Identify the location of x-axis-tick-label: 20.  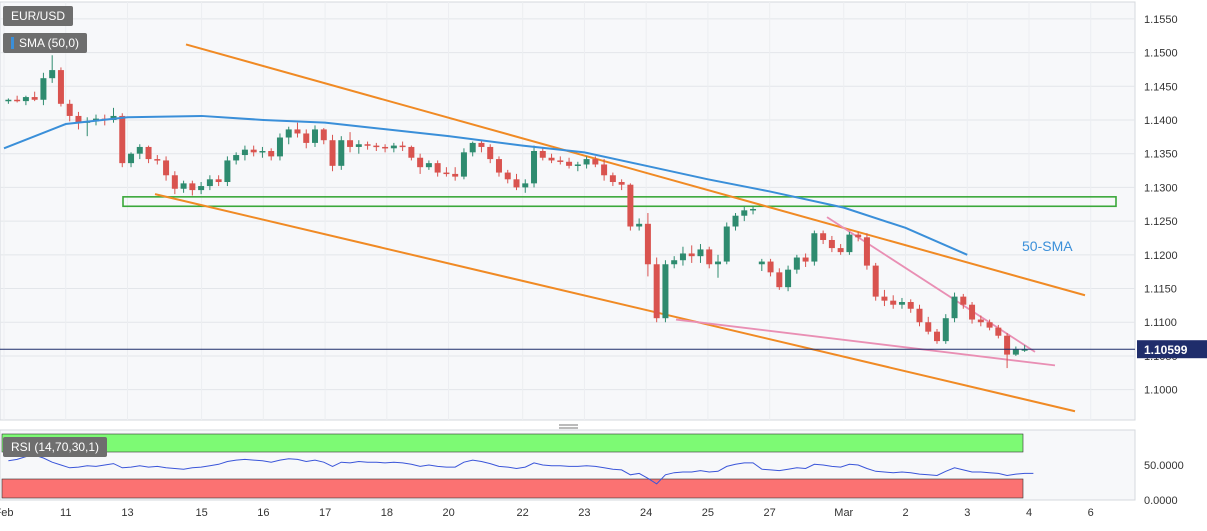
(448, 513).